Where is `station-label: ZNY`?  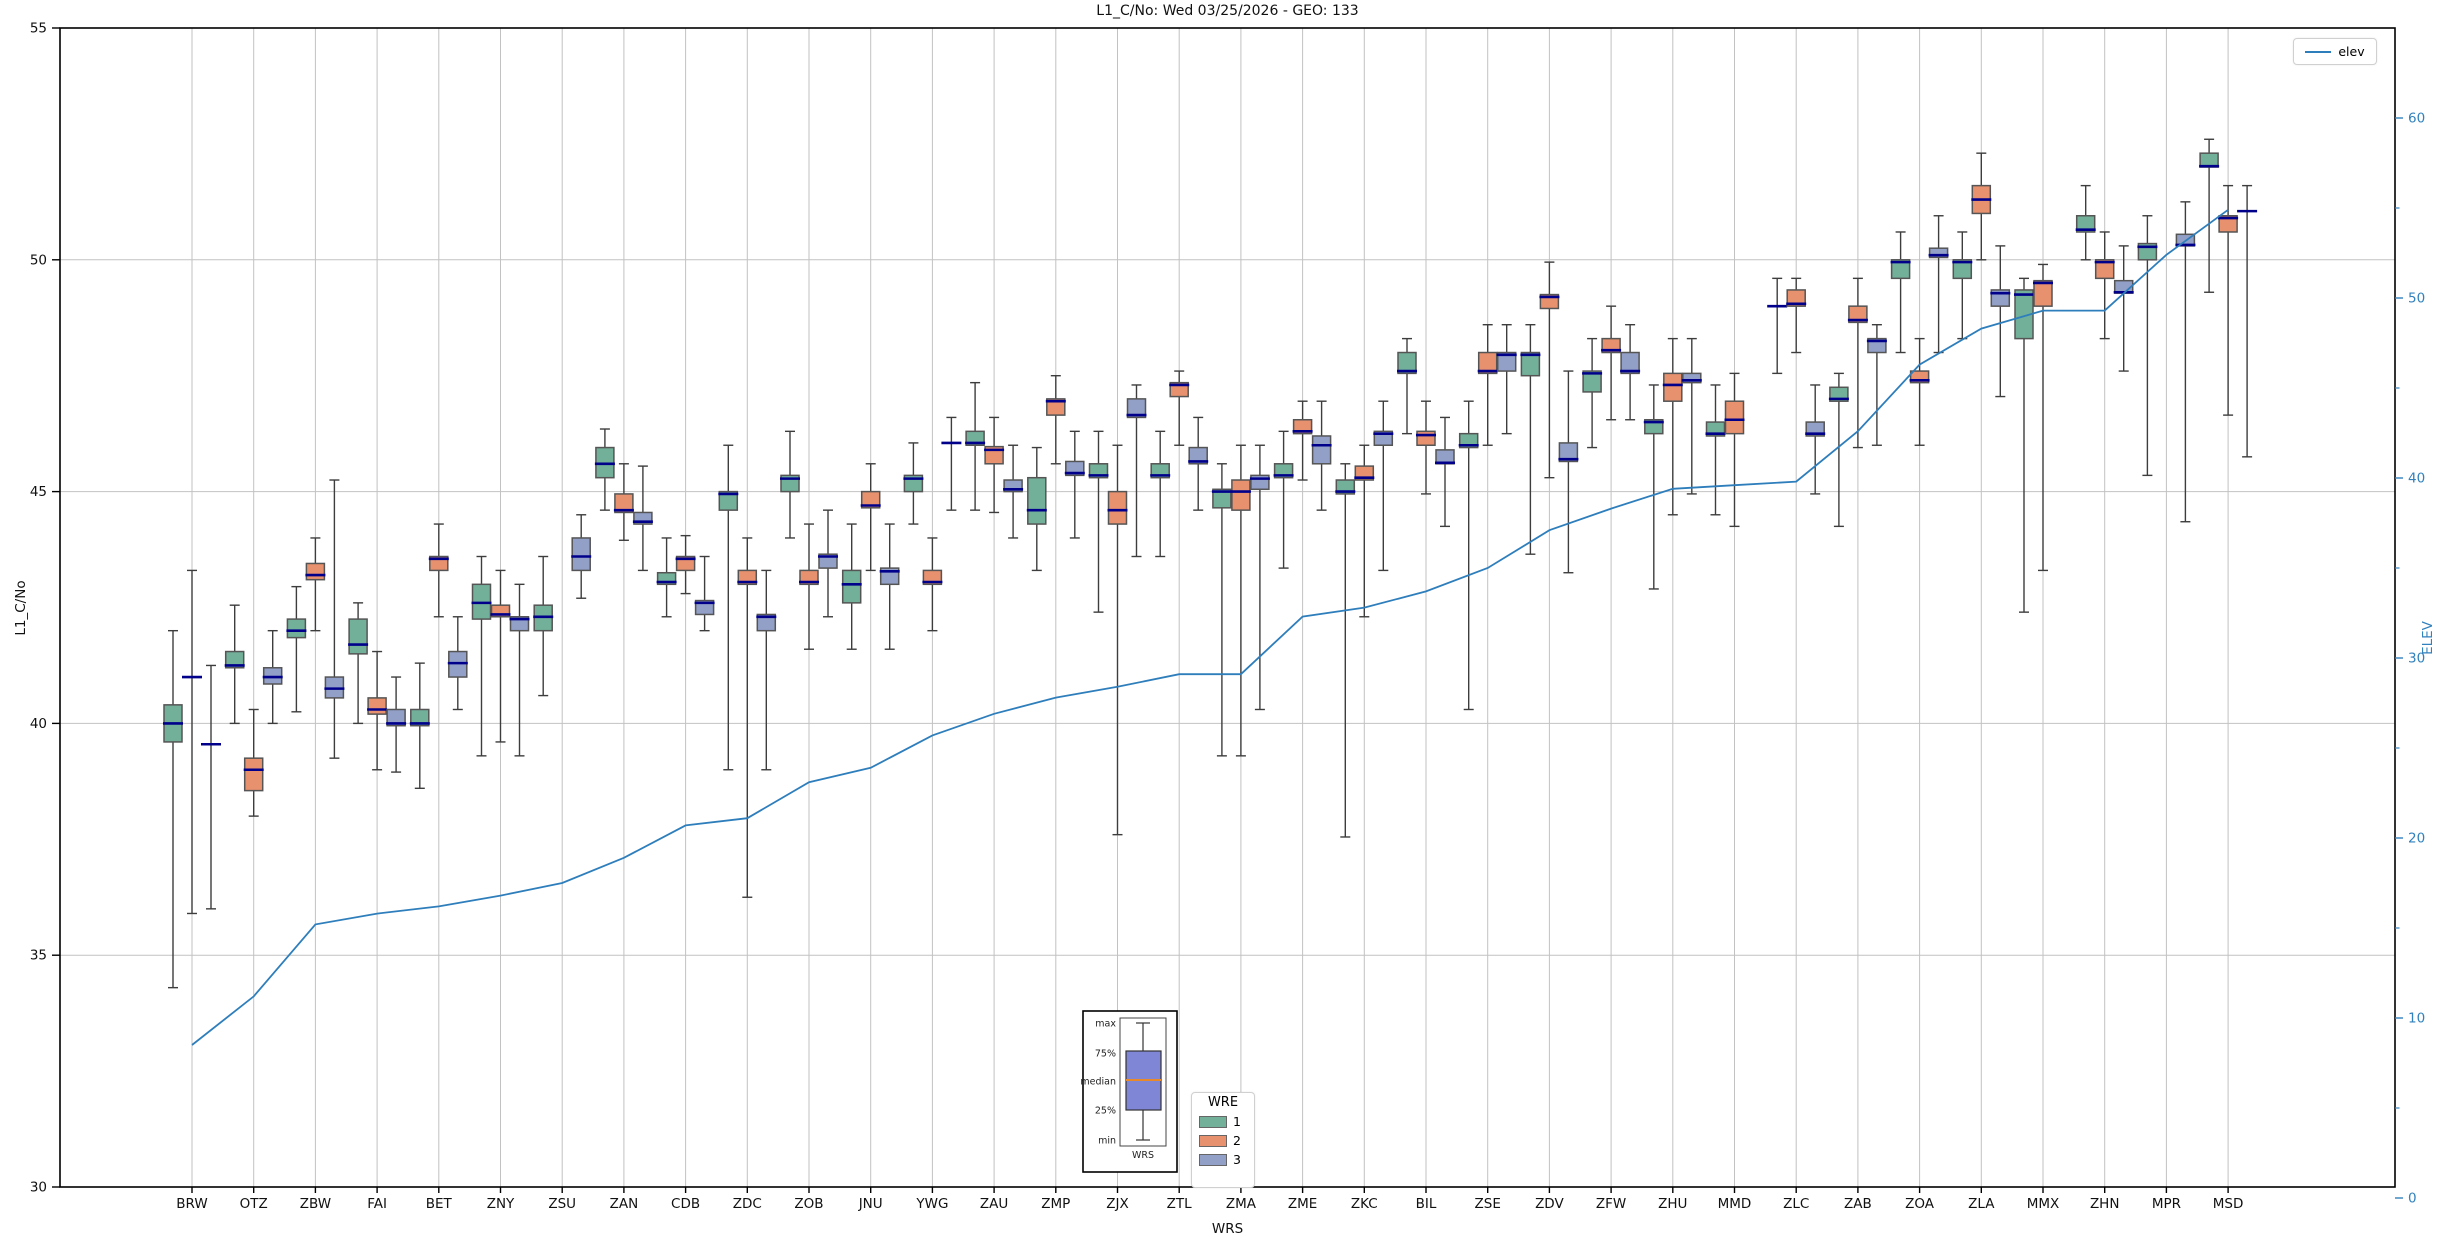
station-label: ZNY is located at coordinates (501, 1204).